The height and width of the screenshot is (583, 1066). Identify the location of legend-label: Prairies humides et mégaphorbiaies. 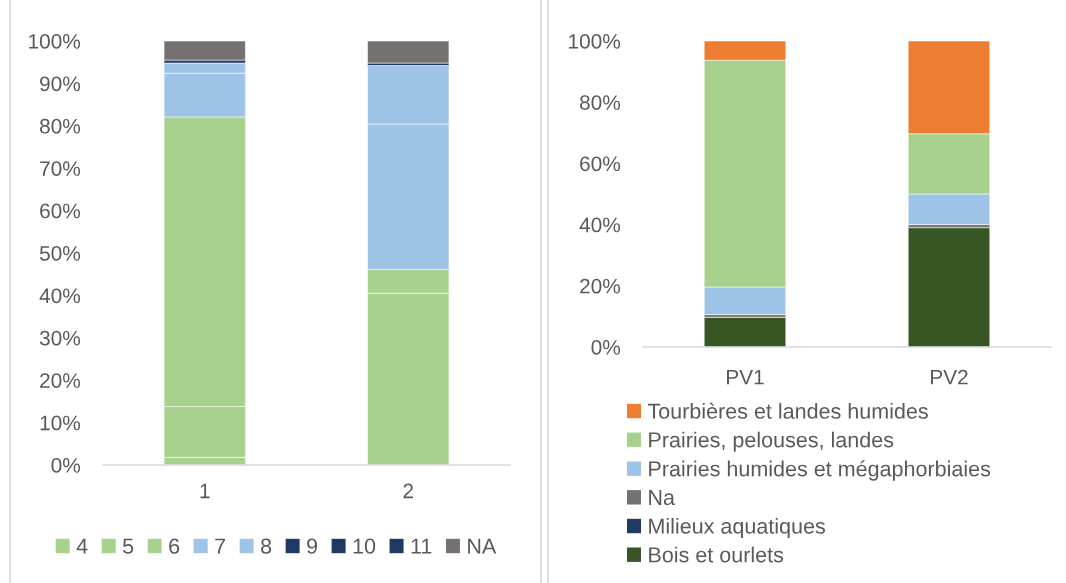
(820, 470).